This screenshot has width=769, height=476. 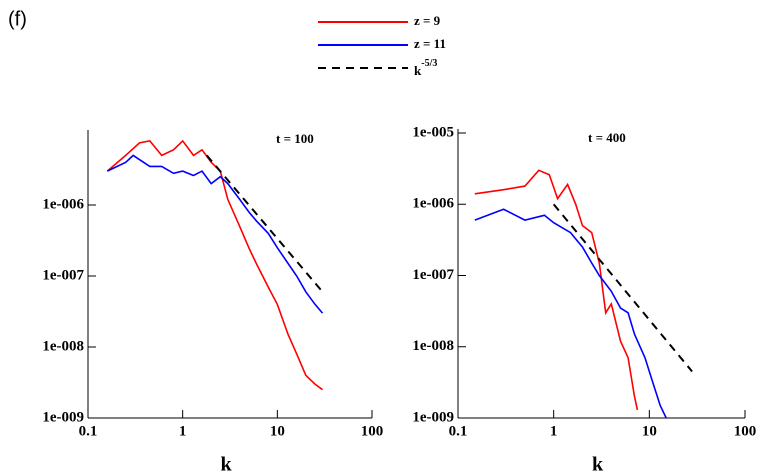 I want to click on legend-superscript: -5/3, so click(x=429, y=63).